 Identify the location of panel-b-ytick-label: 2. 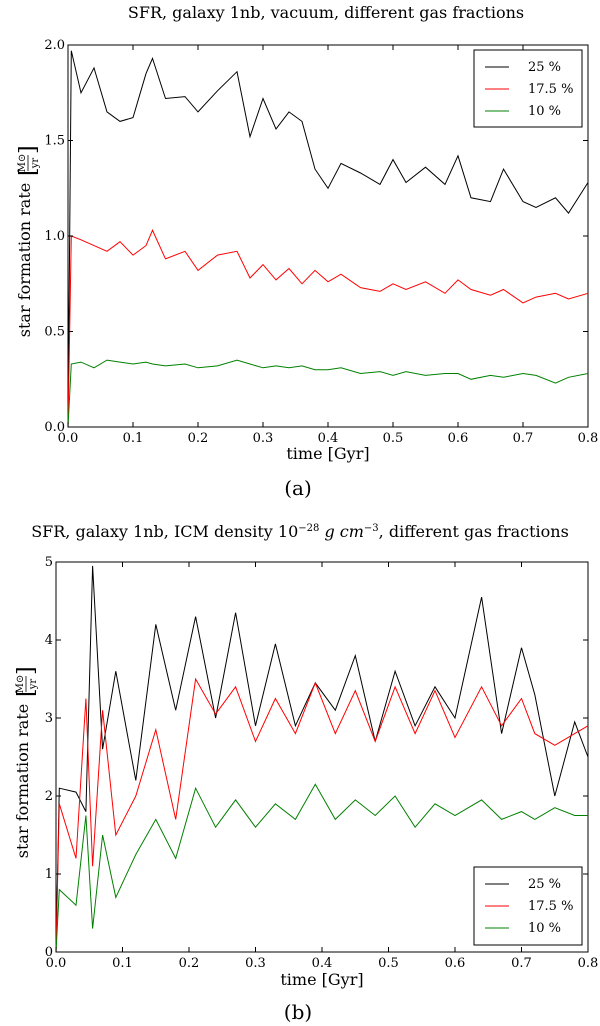
(49, 796).